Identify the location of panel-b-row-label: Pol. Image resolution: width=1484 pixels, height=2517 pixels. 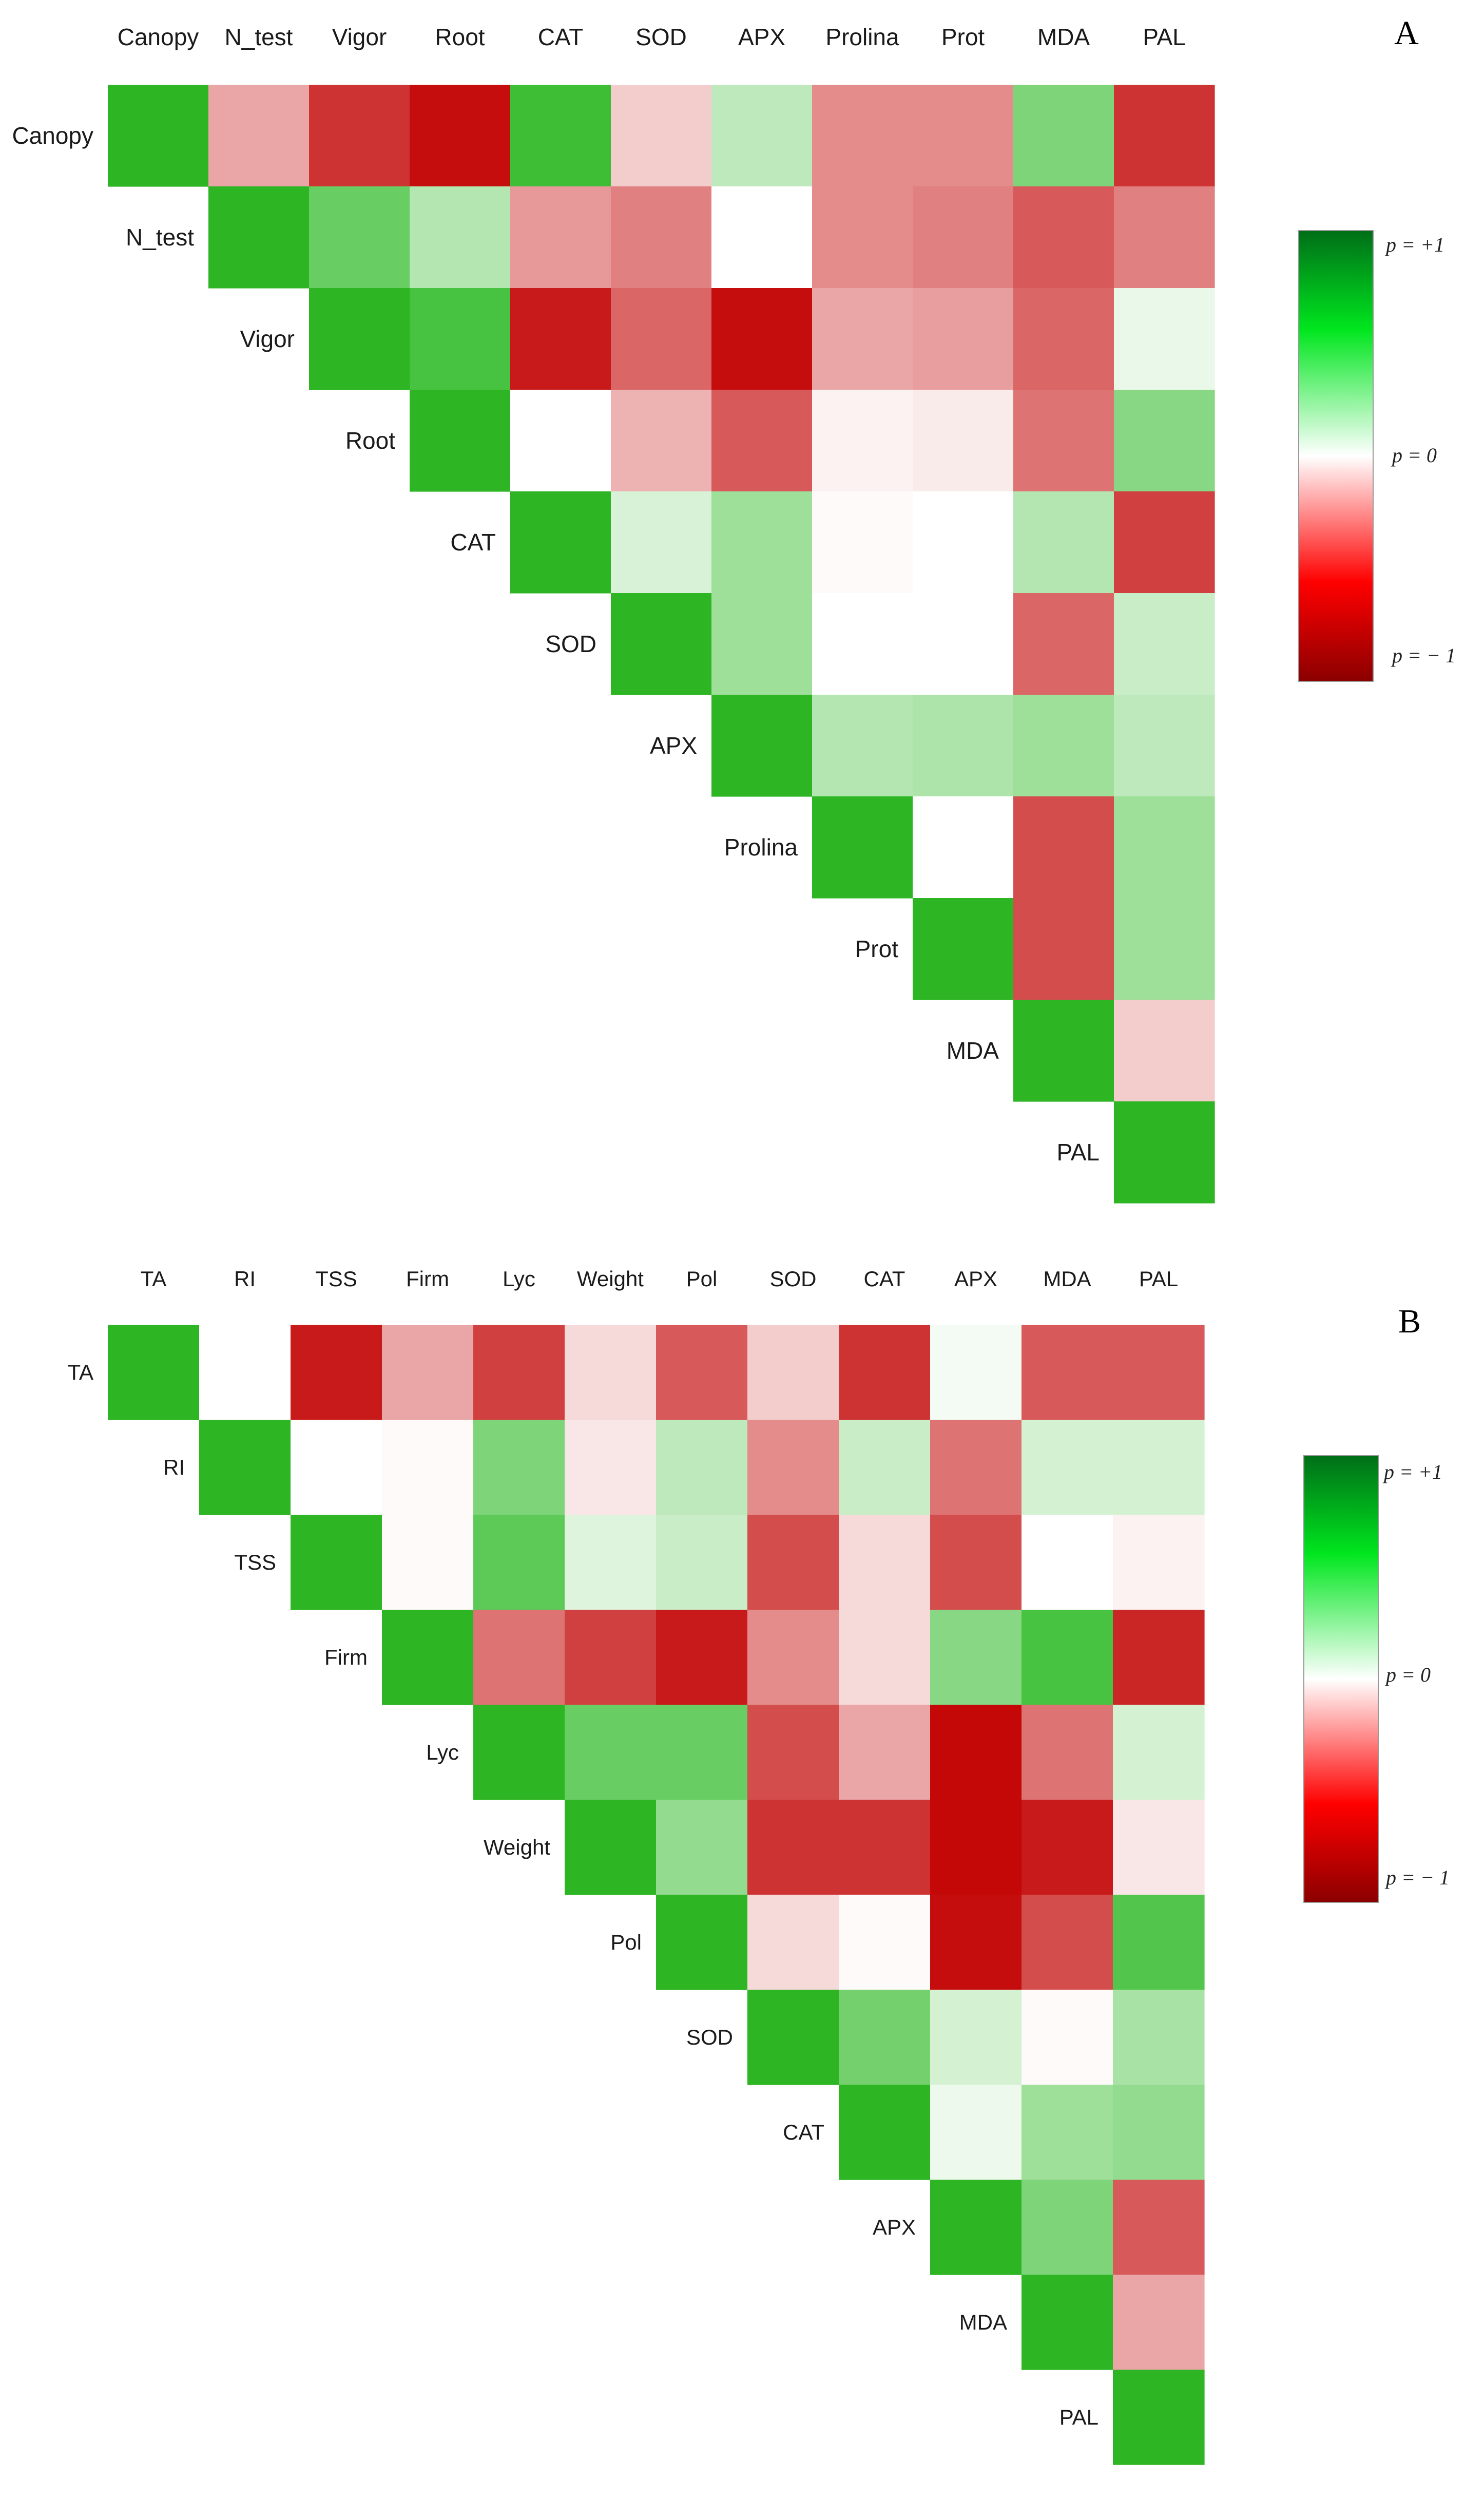
(626, 1942).